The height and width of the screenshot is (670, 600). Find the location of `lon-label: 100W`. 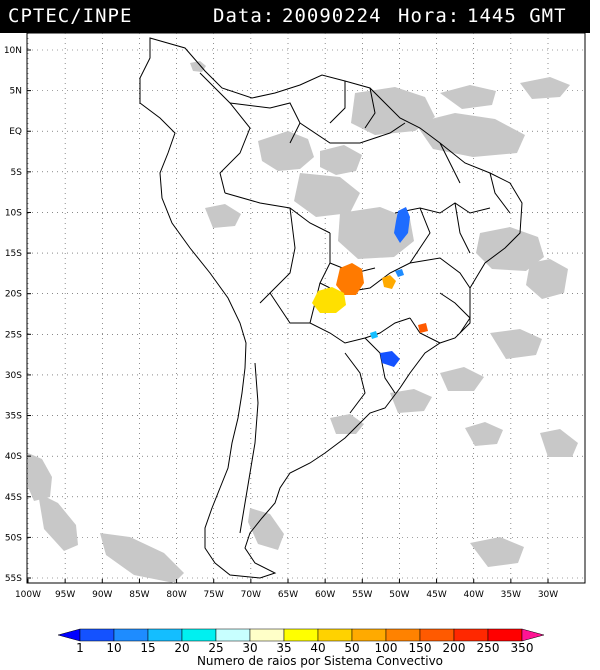

lon-label: 100W is located at coordinates (28, 595).